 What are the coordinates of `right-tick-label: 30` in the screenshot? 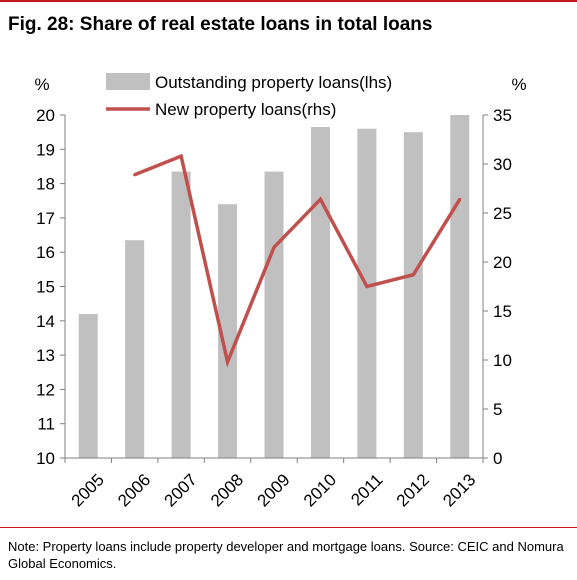 It's located at (502, 164).